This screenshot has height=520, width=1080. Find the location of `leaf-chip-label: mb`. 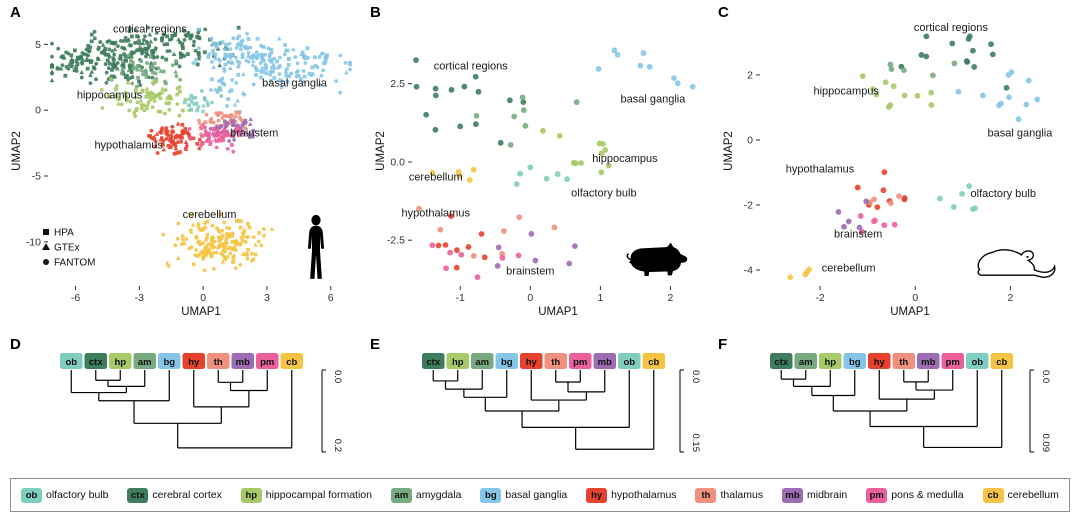

leaf-chip-label: mb is located at coordinates (928, 362).